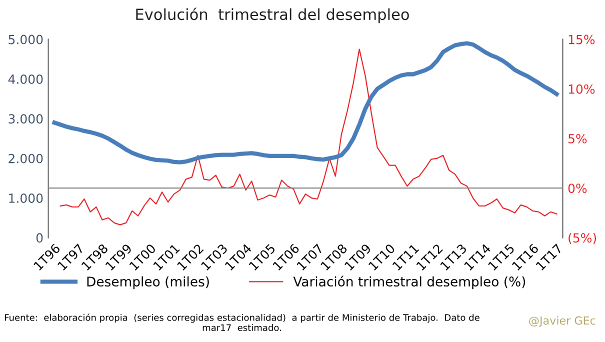 The height and width of the screenshot is (342, 605). Describe the element at coordinates (409, 283) in the screenshot. I see `legend-label: Variación trimestral desempleo (%)` at that location.